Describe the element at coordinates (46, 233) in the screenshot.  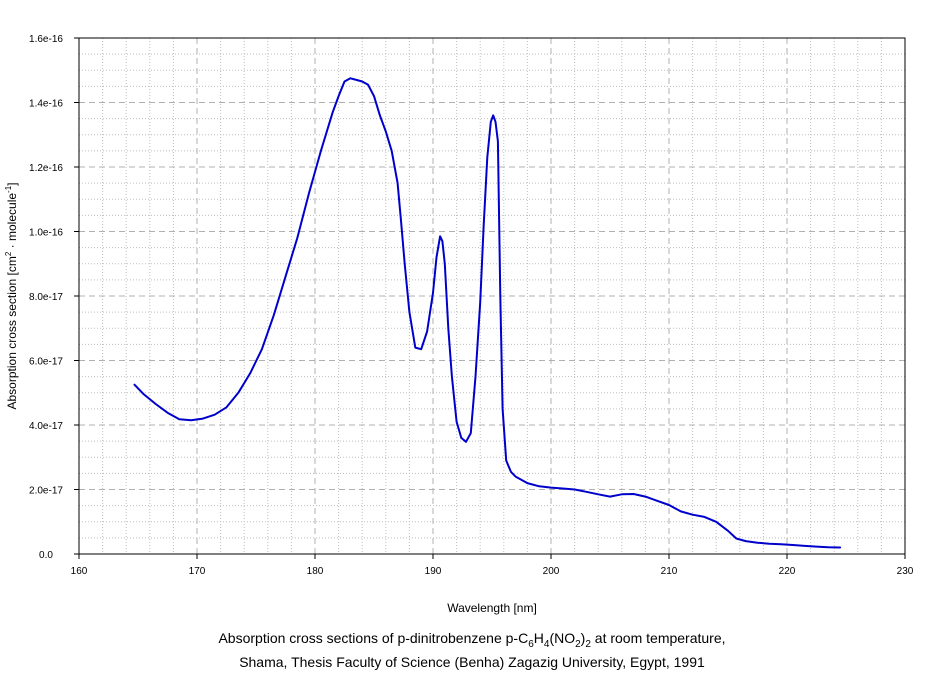
I see `y-tick-label: 1.0e-16` at that location.